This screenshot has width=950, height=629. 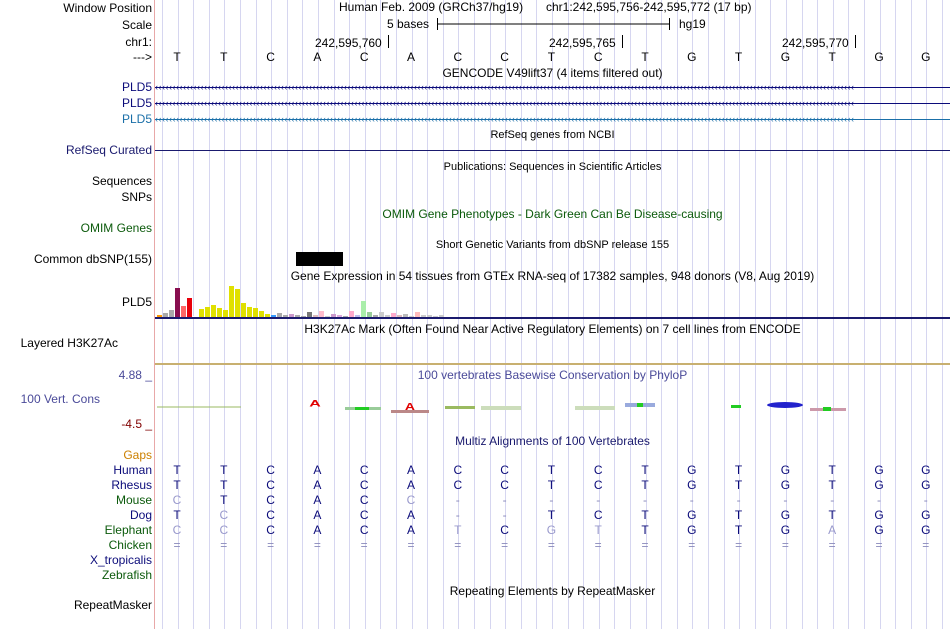 What do you see at coordinates (154, 314) in the screenshot?
I see `label-divider` at bounding box center [154, 314].